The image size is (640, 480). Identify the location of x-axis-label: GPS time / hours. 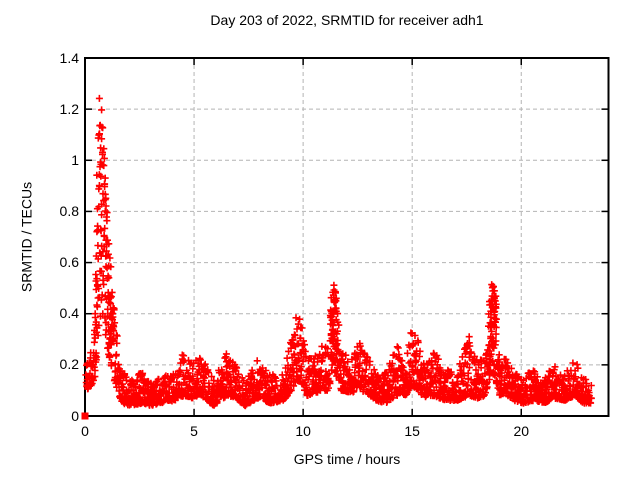
(347, 459).